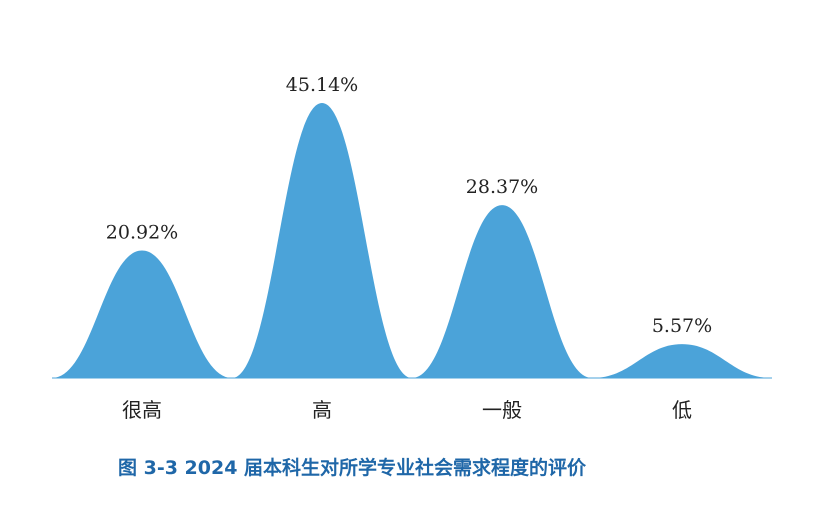 This screenshot has height=513, width=827. What do you see at coordinates (142, 233) in the screenshot?
I see `value-label-1: 20.92%` at bounding box center [142, 233].